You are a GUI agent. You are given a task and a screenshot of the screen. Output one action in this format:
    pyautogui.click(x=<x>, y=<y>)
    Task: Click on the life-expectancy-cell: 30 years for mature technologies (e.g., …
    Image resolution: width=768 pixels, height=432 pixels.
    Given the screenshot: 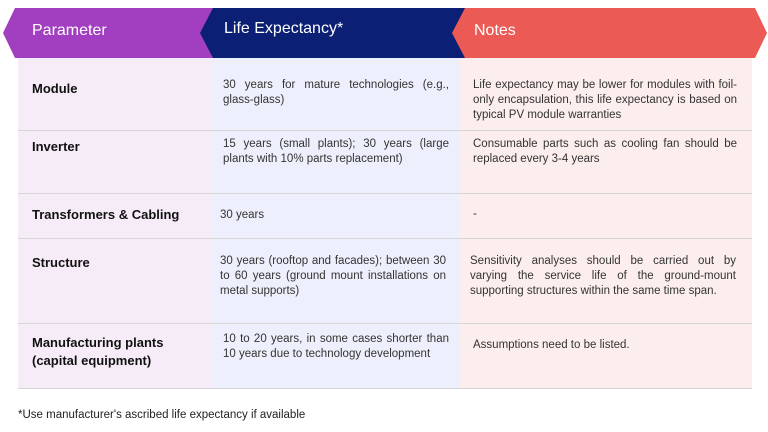 What is the action you would take?
    pyautogui.click(x=336, y=92)
    